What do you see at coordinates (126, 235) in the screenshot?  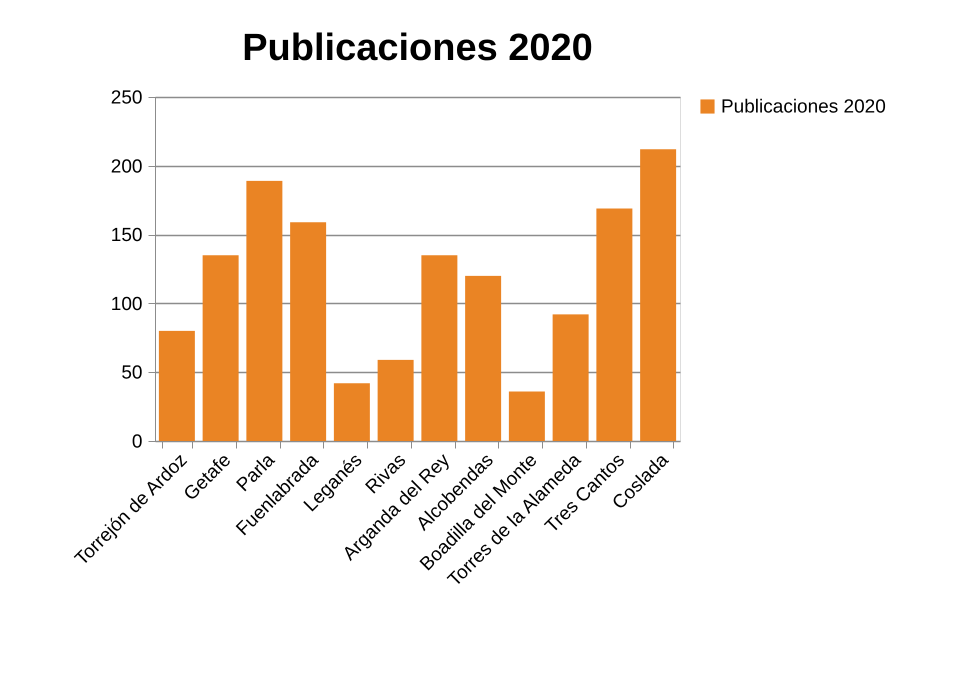 I see `y-tick-label: 150` at bounding box center [126, 235].